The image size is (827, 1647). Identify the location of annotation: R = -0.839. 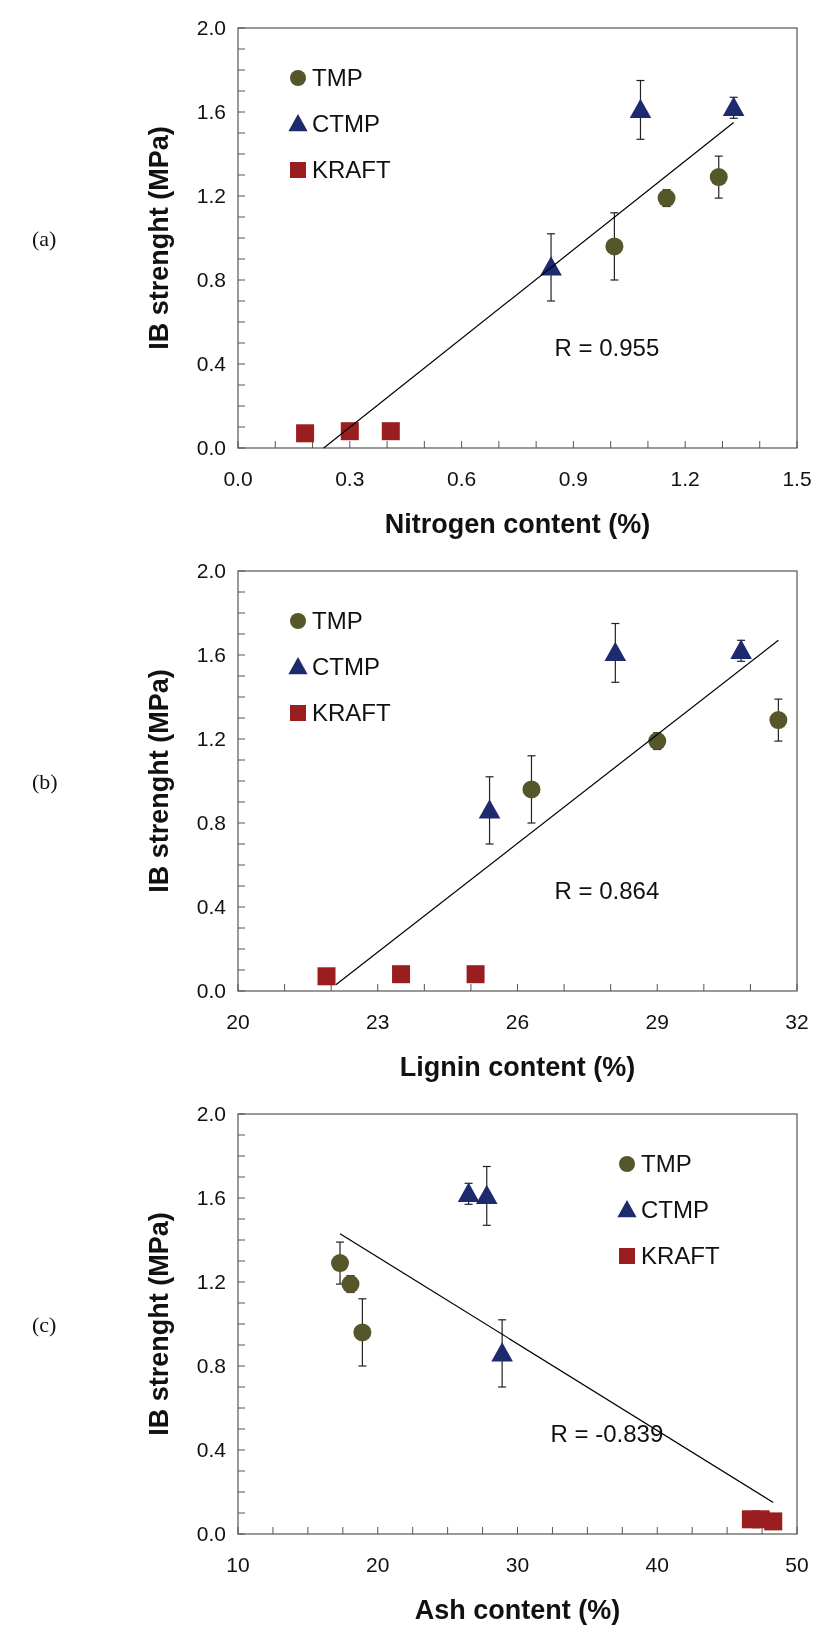
(607, 1433).